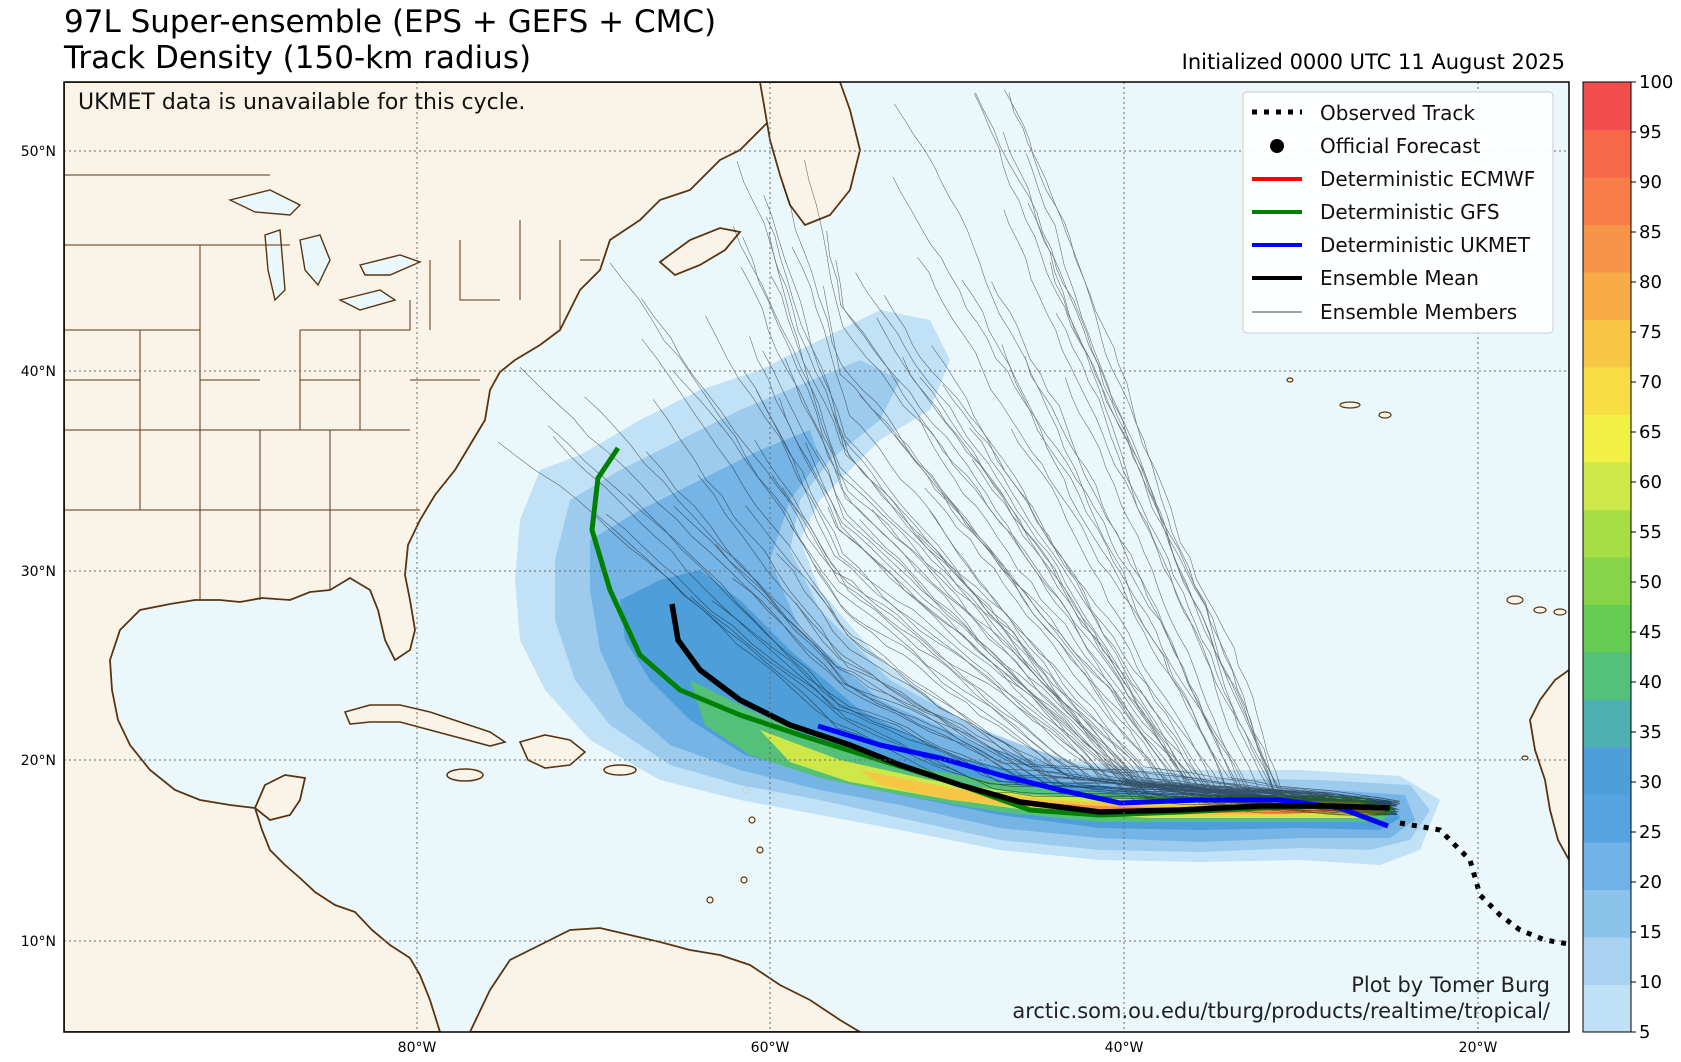  What do you see at coordinates (1484, 883) in the screenshot?
I see `observed-track` at bounding box center [1484, 883].